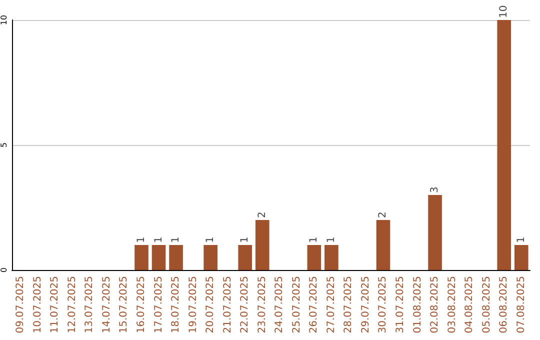  Describe the element at coordinates (470, 305) in the screenshot. I see `x-tick-label: 04.08.2025` at that location.